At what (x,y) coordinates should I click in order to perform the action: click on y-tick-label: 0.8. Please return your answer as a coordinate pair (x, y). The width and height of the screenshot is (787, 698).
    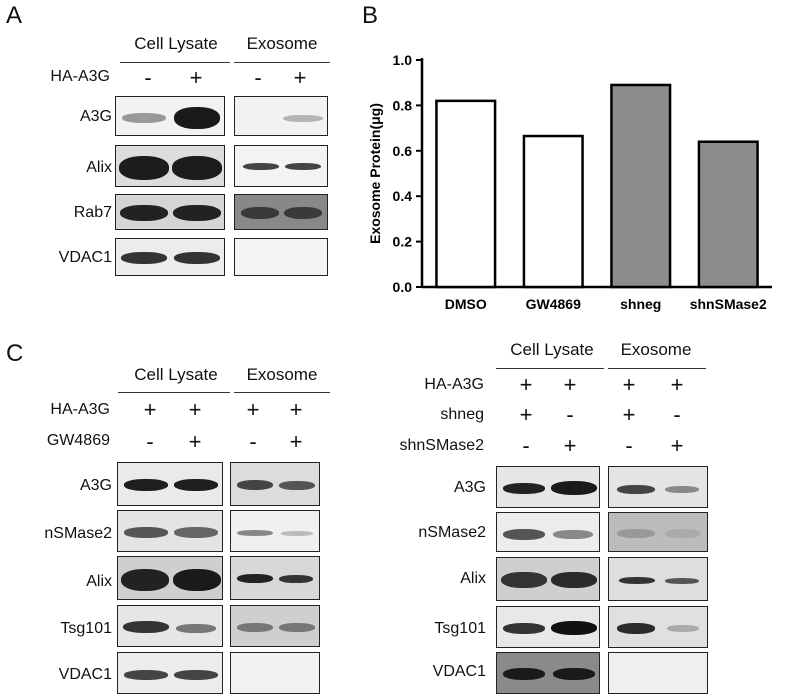
    Looking at the image, I should click on (403, 105).